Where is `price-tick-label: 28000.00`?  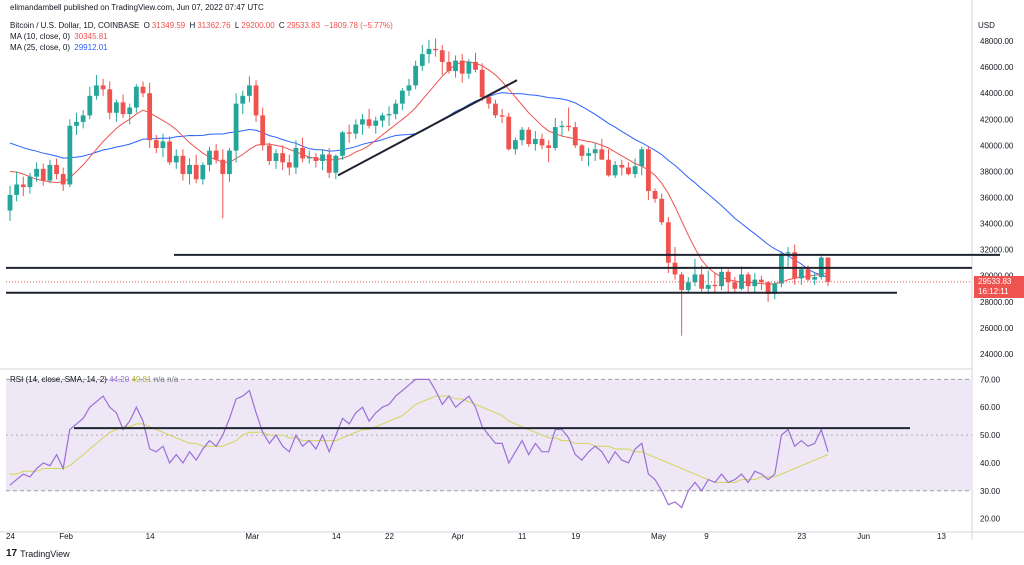
price-tick-label: 28000.00 is located at coordinates (997, 302).